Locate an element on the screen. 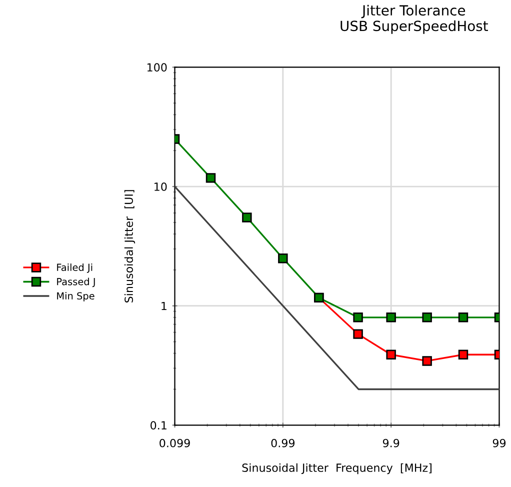 This screenshot has width=511, height=487. x-tick-label: 99 is located at coordinates (499, 443).